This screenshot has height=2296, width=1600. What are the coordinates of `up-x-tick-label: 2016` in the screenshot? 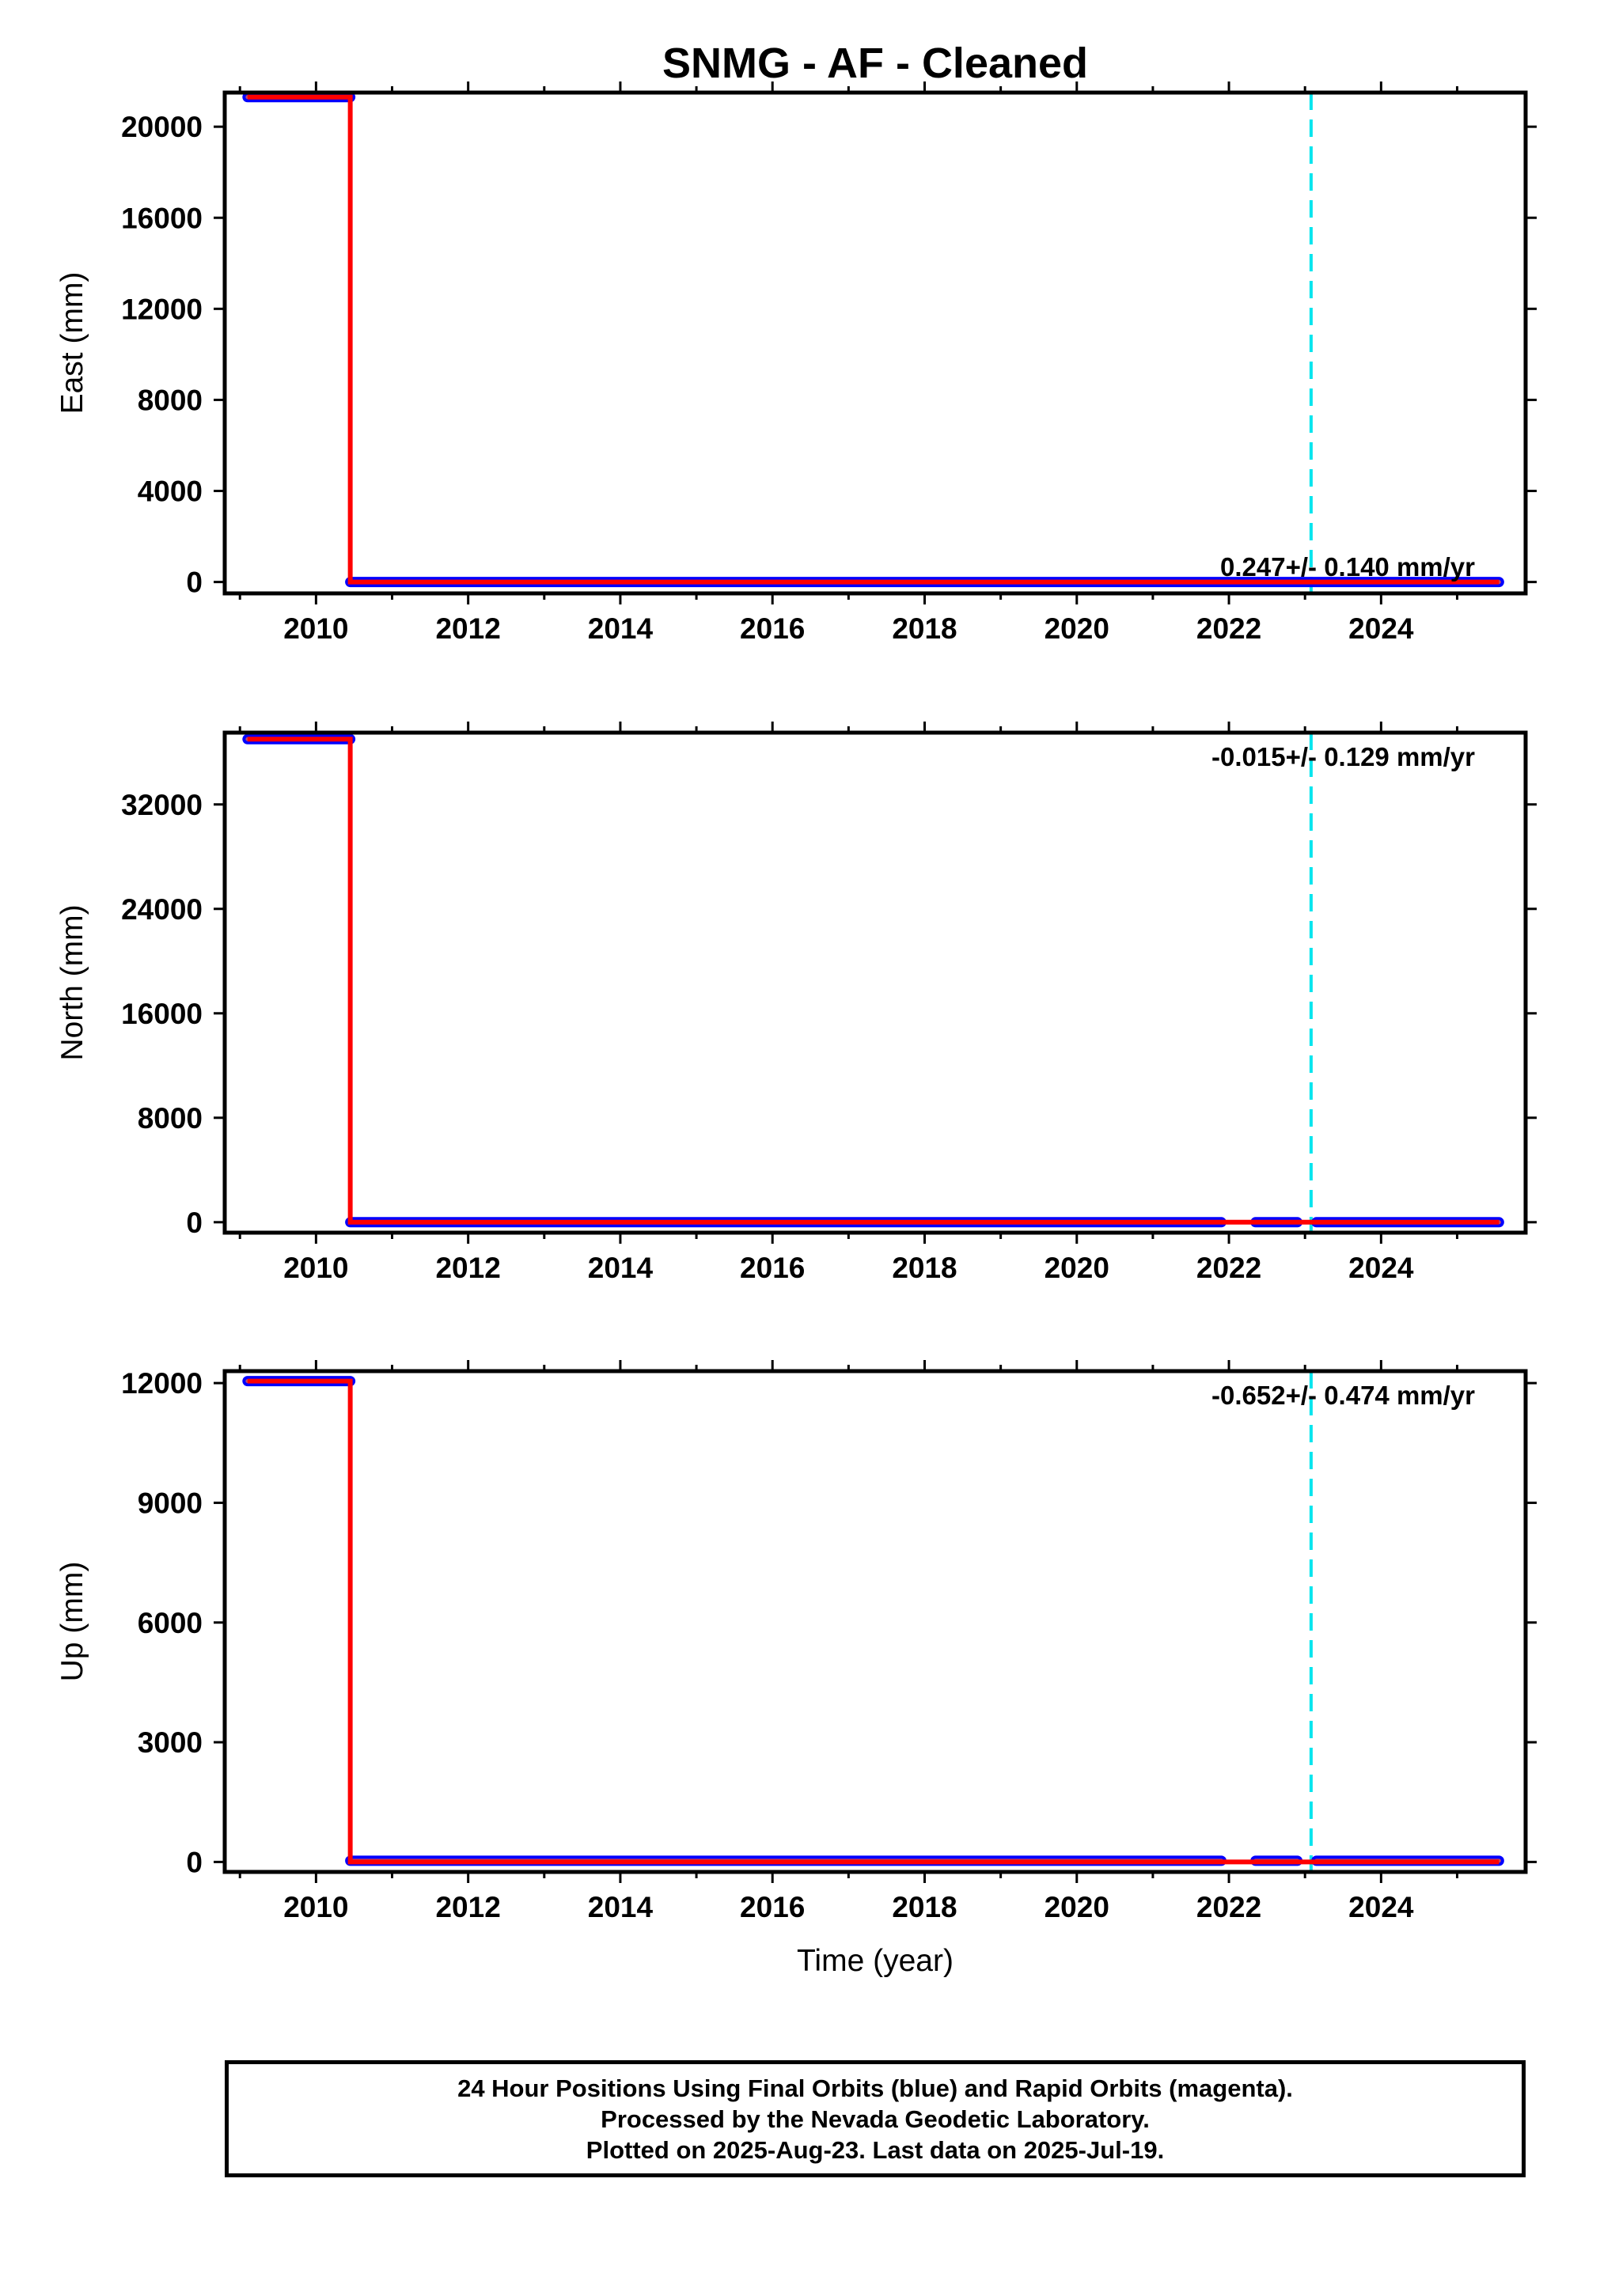 It's located at (772, 1907).